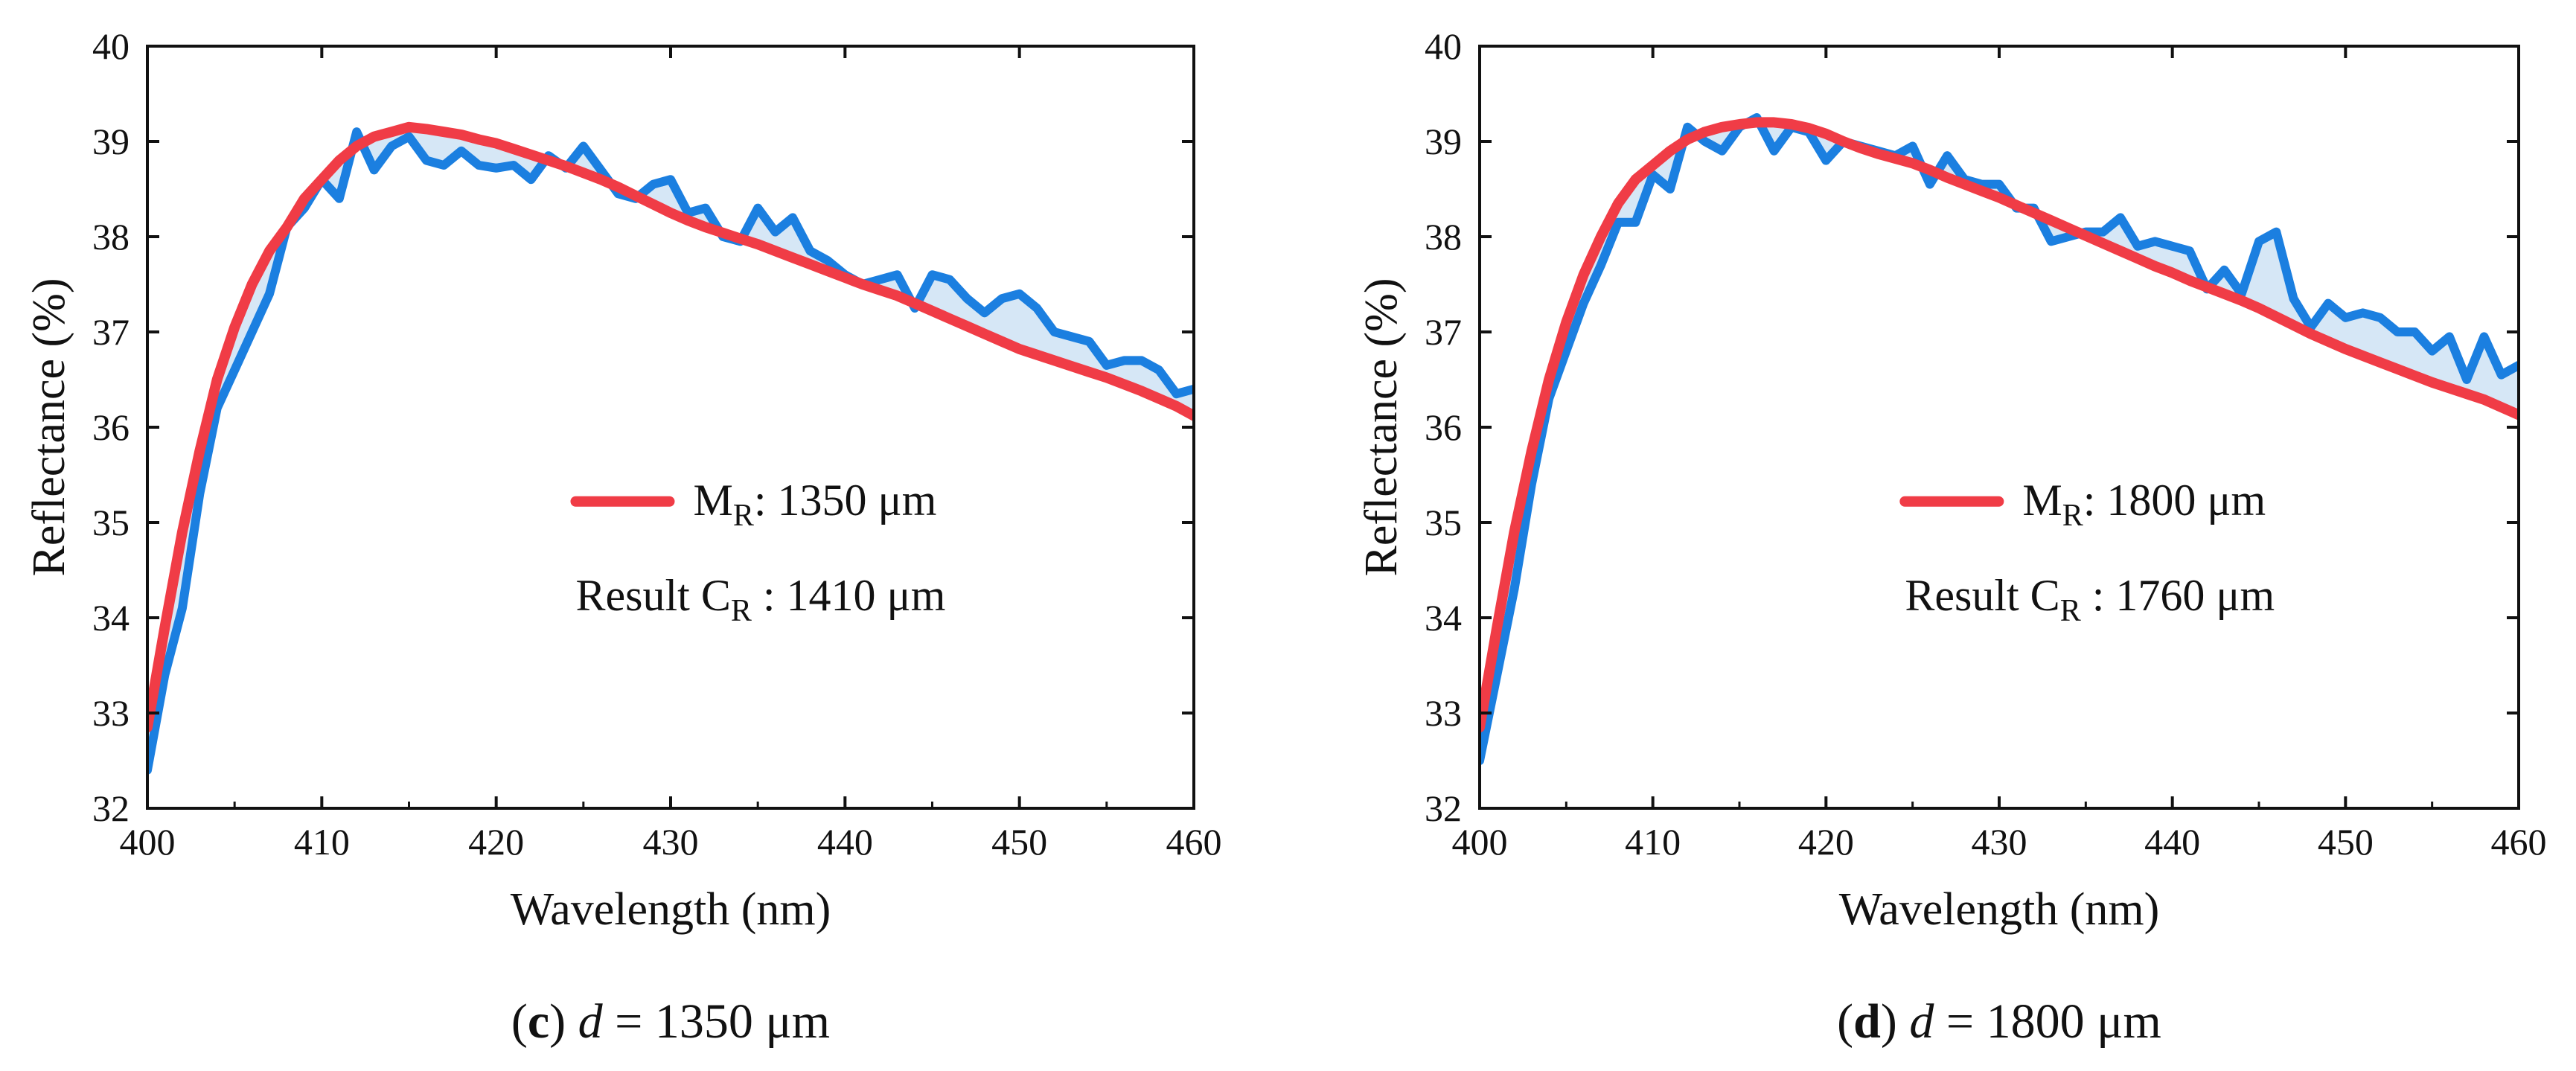 This screenshot has width=2576, height=1071. I want to click on legend-result-label: Result CR : 1410 μm, so click(760, 599).